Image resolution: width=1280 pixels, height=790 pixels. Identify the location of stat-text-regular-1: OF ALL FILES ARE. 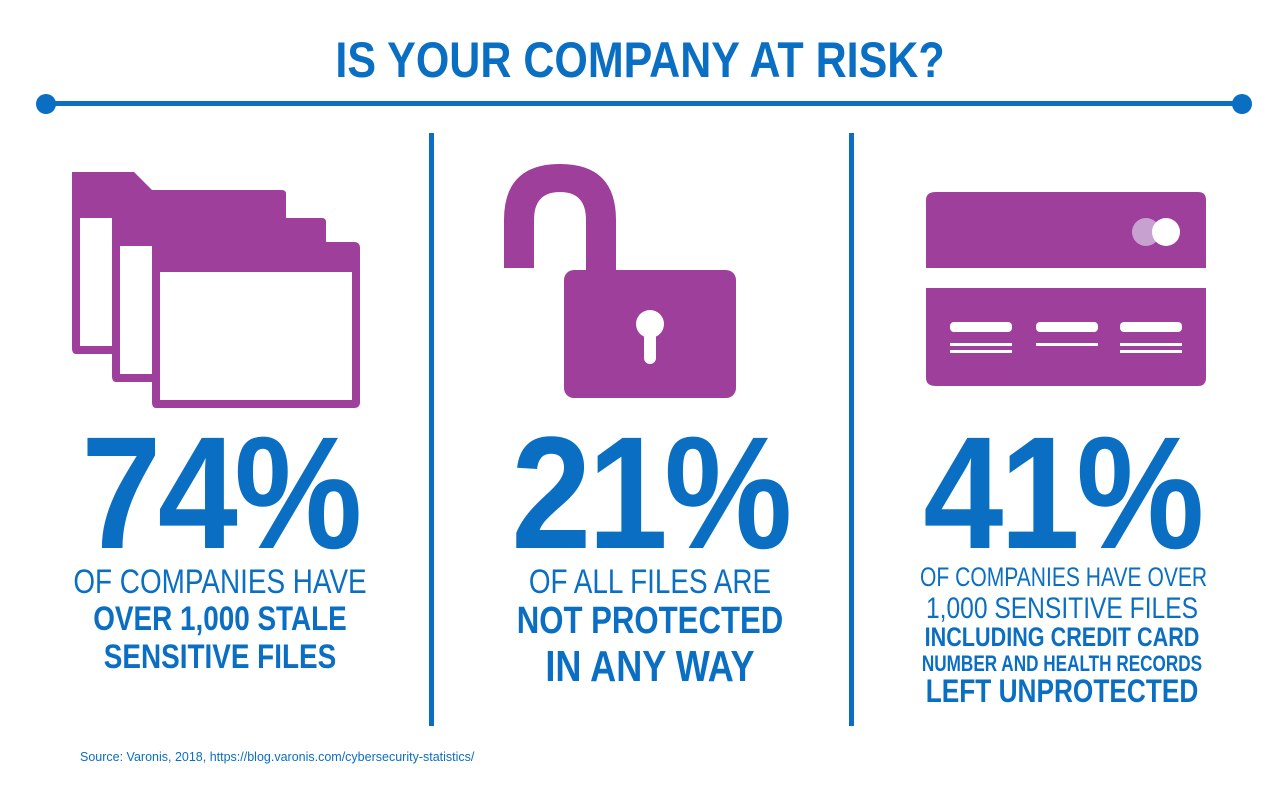
(650, 582).